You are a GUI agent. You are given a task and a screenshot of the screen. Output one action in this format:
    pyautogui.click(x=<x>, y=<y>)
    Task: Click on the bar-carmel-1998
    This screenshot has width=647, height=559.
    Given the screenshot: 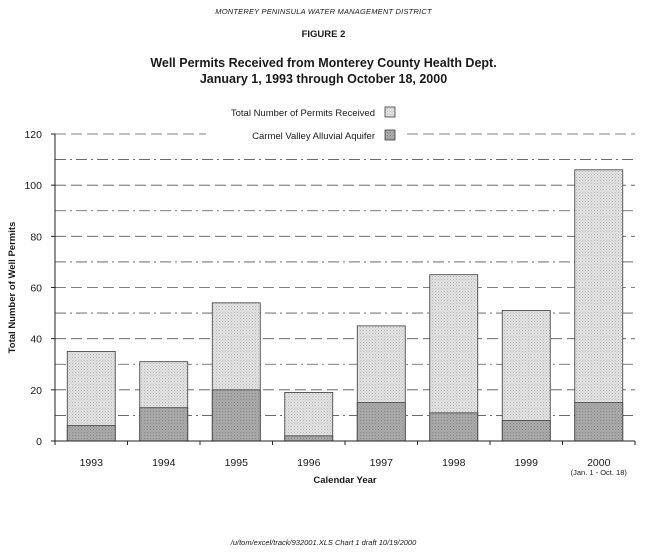 What is the action you would take?
    pyautogui.click(x=454, y=427)
    